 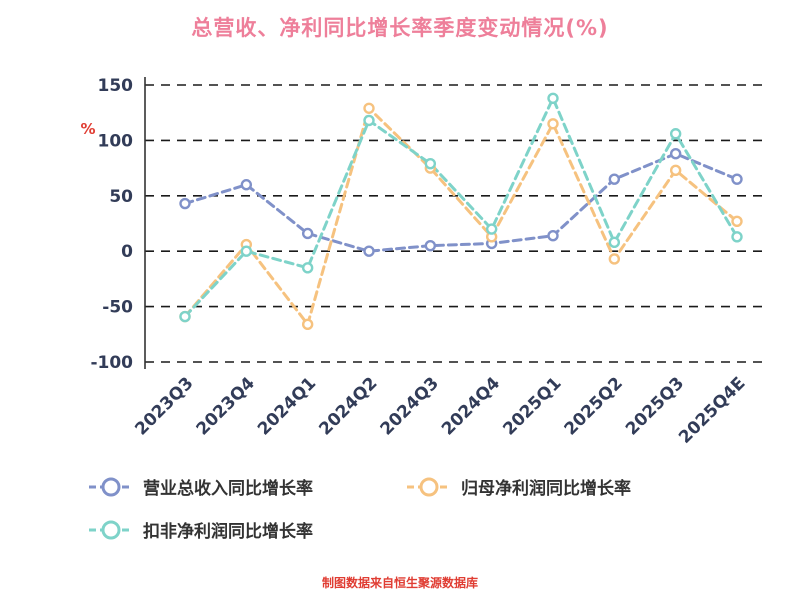 I want to click on legend-item-non-gaap-profit-growth: 扣非净利润同比增长率, so click(x=247, y=529).